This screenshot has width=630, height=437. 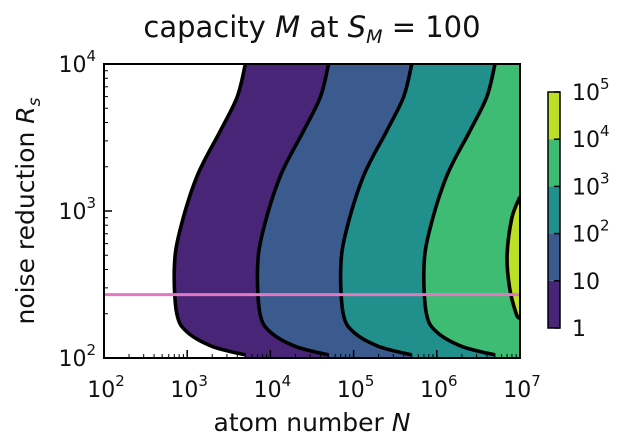 I want to click on x-tick-label: 10⁴, so click(x=273, y=387).